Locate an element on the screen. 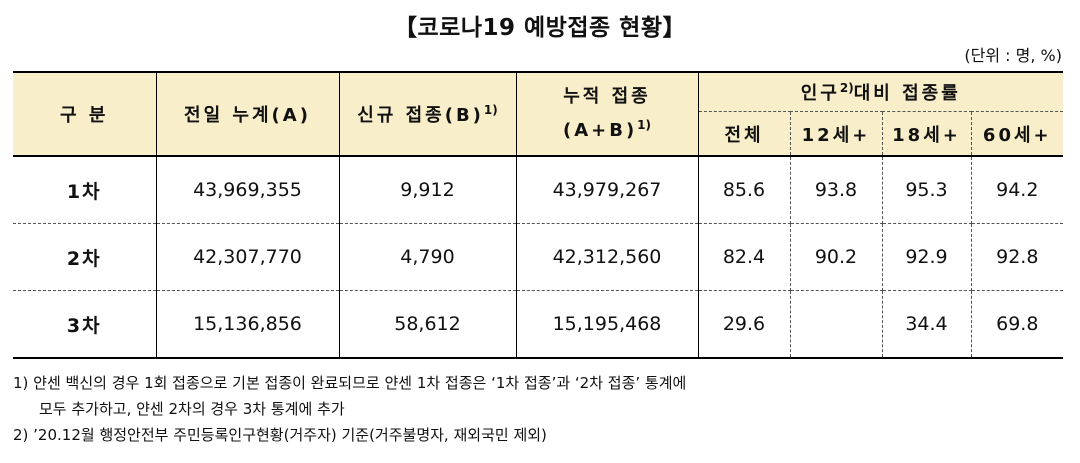 Image resolution: width=1080 pixels, height=463 pixels. header-cumulative-line2: (A+B)1) is located at coordinates (607, 128).